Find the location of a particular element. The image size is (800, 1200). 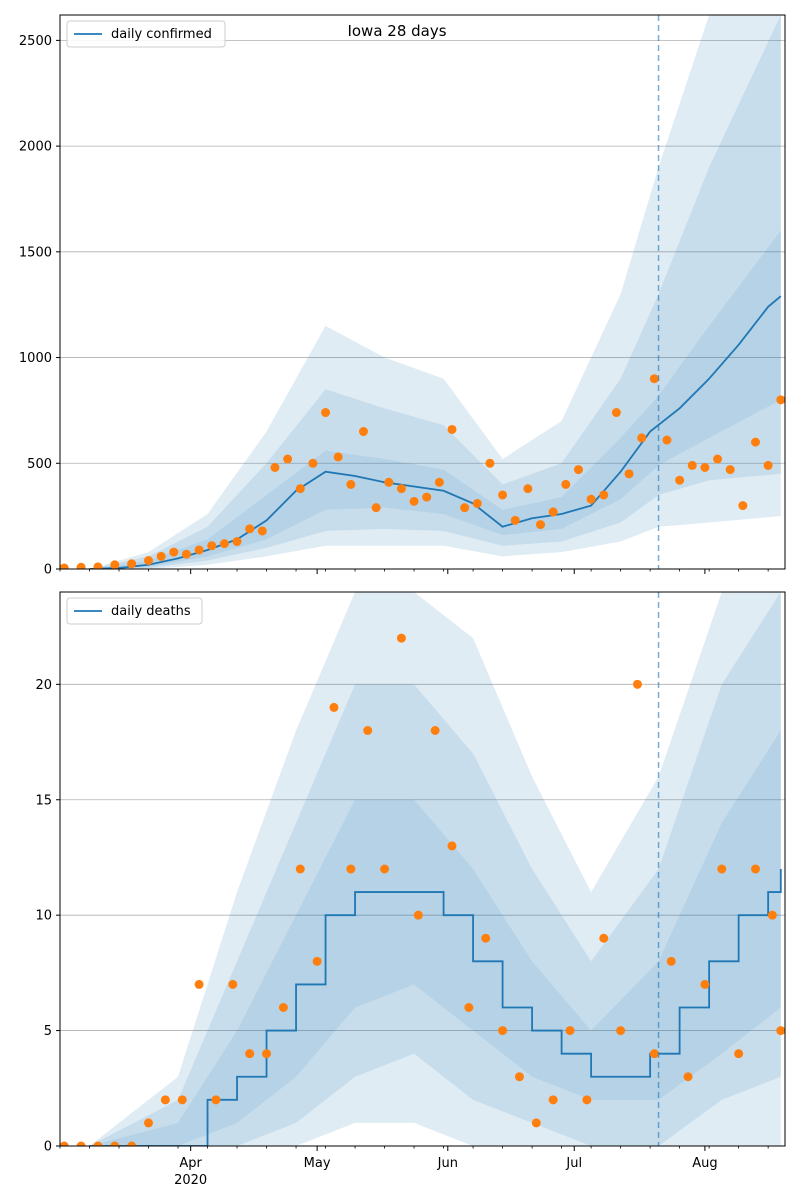

x-tick-label: Aug is located at coordinates (704, 1163).